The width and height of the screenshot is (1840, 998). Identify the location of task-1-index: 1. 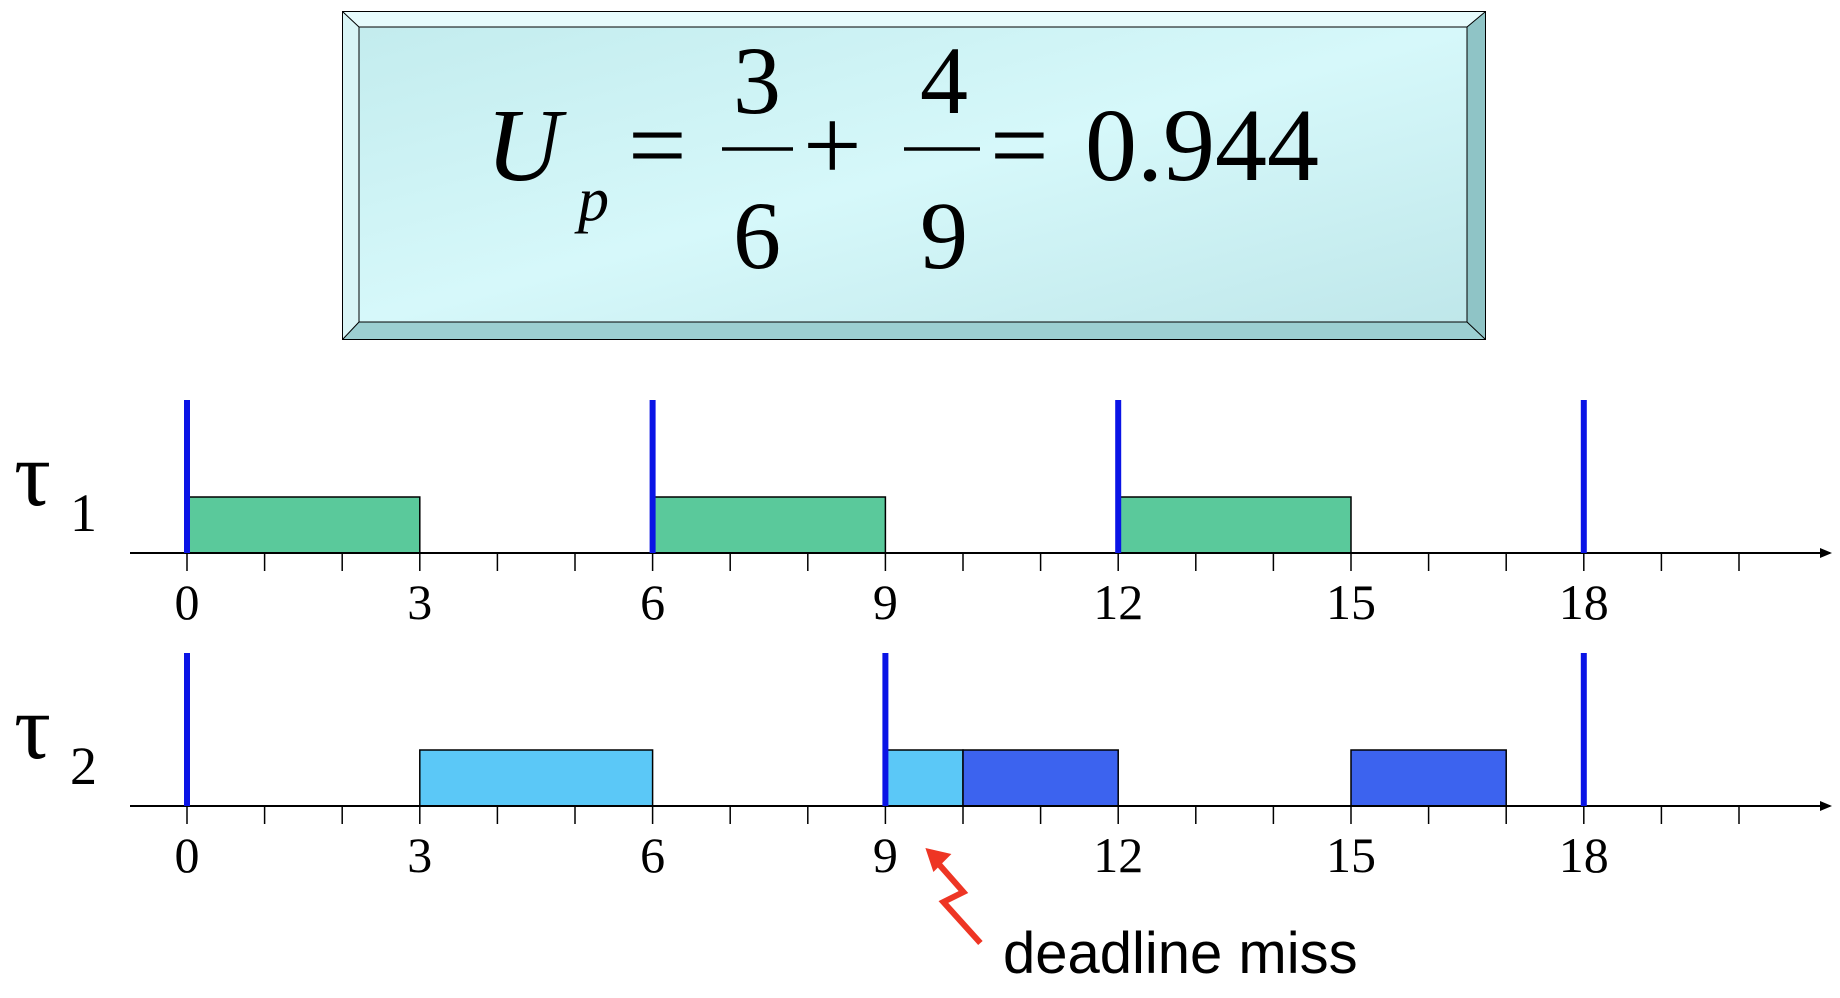
(83, 513).